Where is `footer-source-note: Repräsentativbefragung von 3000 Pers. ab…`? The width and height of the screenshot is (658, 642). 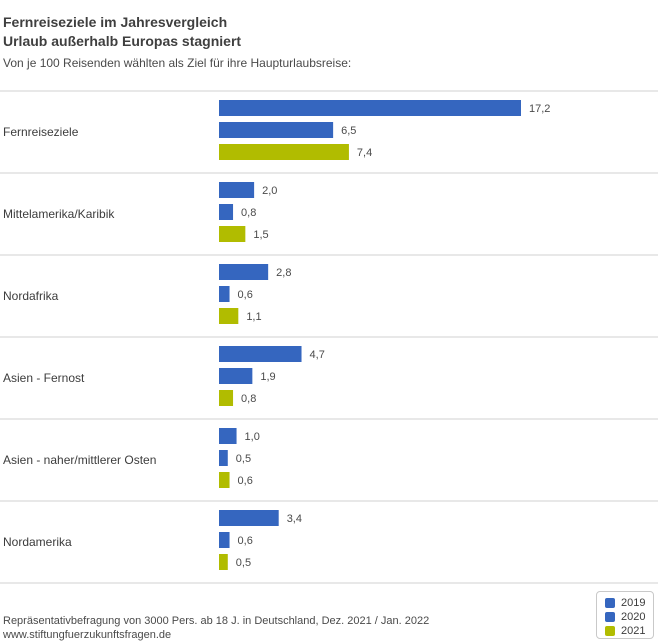 footer-source-note: Repräsentativbefragung von 3000 Pers. ab… is located at coordinates (216, 621).